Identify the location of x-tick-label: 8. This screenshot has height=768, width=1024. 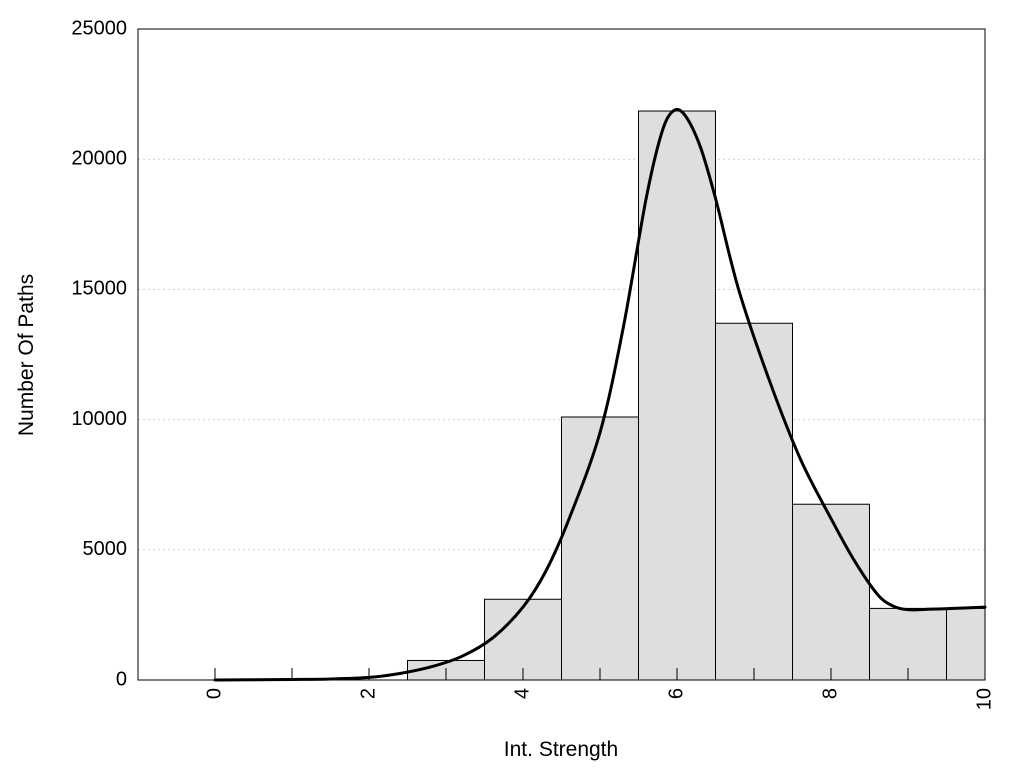
(830, 693).